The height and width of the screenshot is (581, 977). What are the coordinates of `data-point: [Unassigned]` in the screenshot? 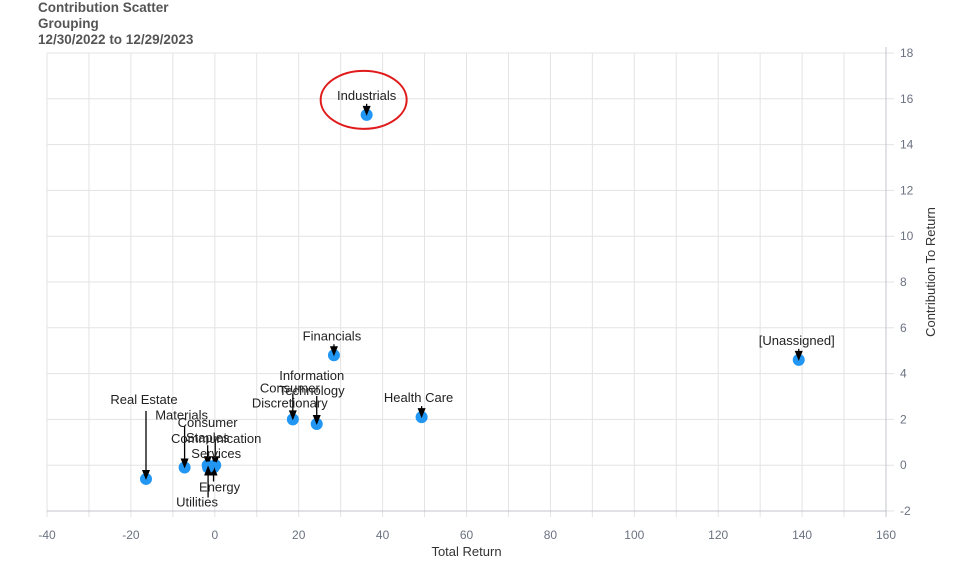 It's located at (797, 349).